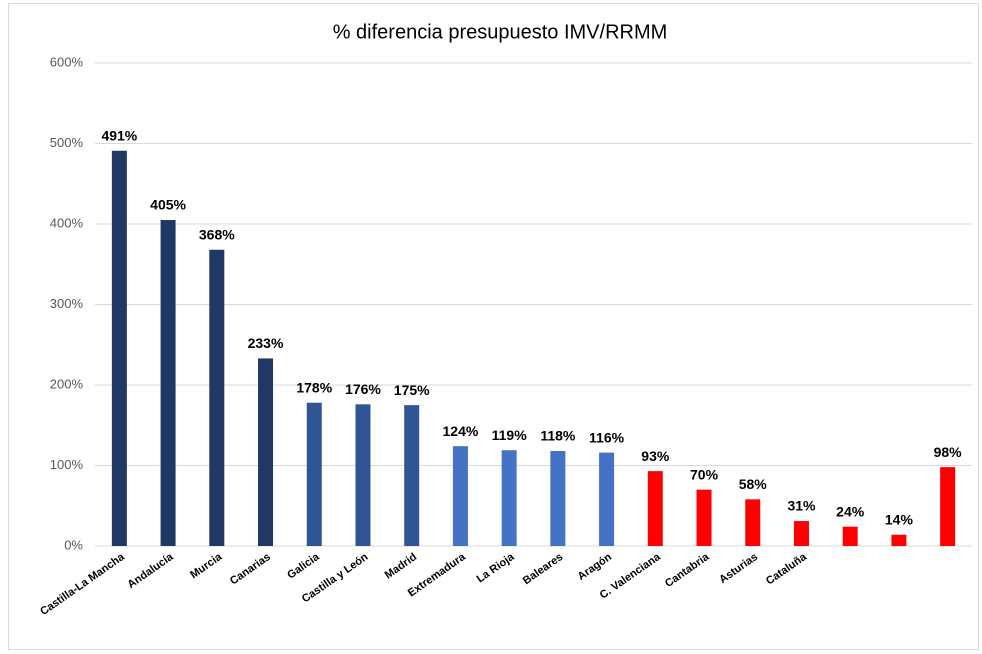  What do you see at coordinates (73, 544) in the screenshot?
I see `y-tick-label: 0%` at bounding box center [73, 544].